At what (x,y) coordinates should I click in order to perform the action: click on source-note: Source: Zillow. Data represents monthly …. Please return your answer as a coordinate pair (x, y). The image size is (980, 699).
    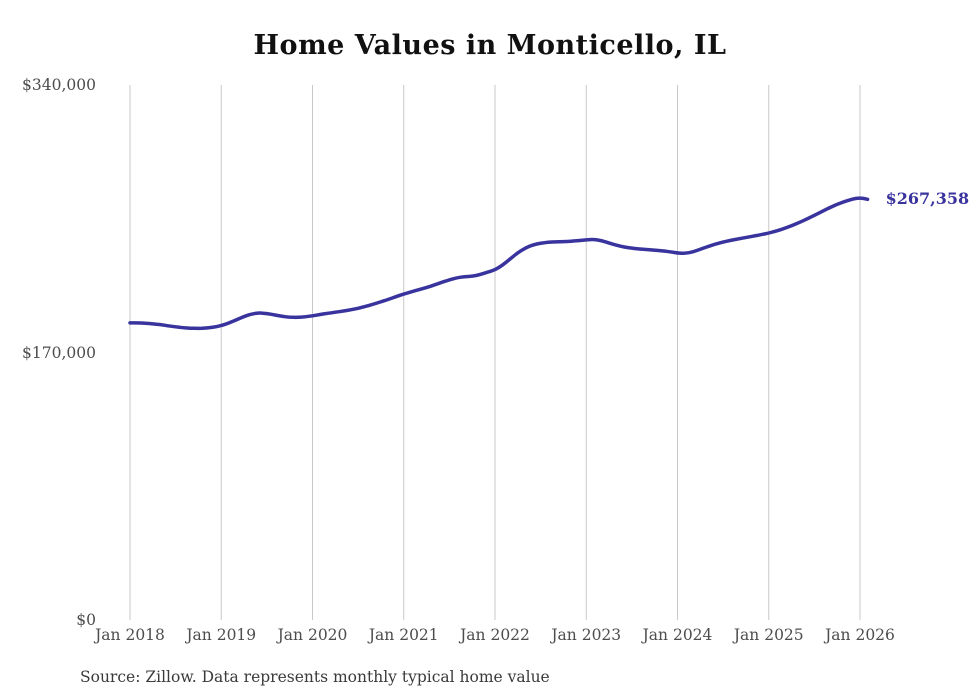
    Looking at the image, I should click on (315, 677).